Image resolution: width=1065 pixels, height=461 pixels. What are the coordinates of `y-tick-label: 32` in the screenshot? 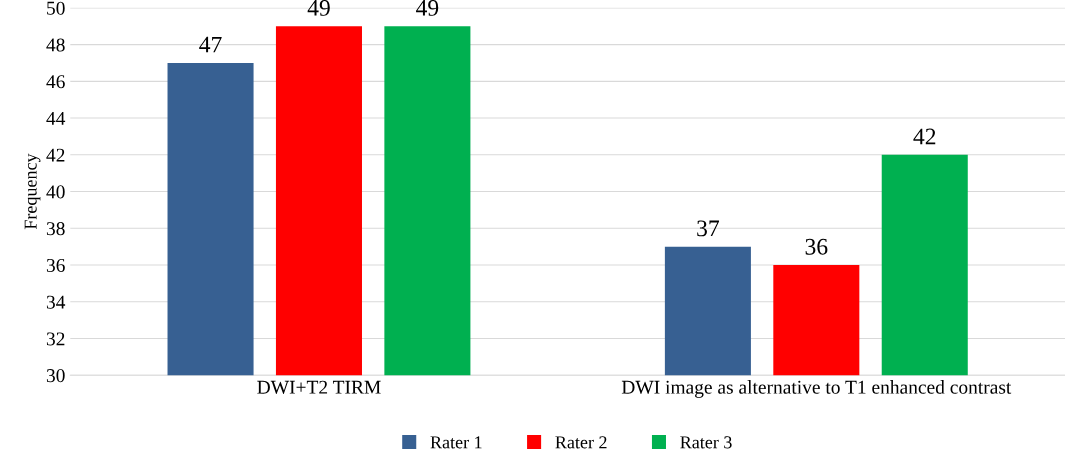 It's located at (55, 339).